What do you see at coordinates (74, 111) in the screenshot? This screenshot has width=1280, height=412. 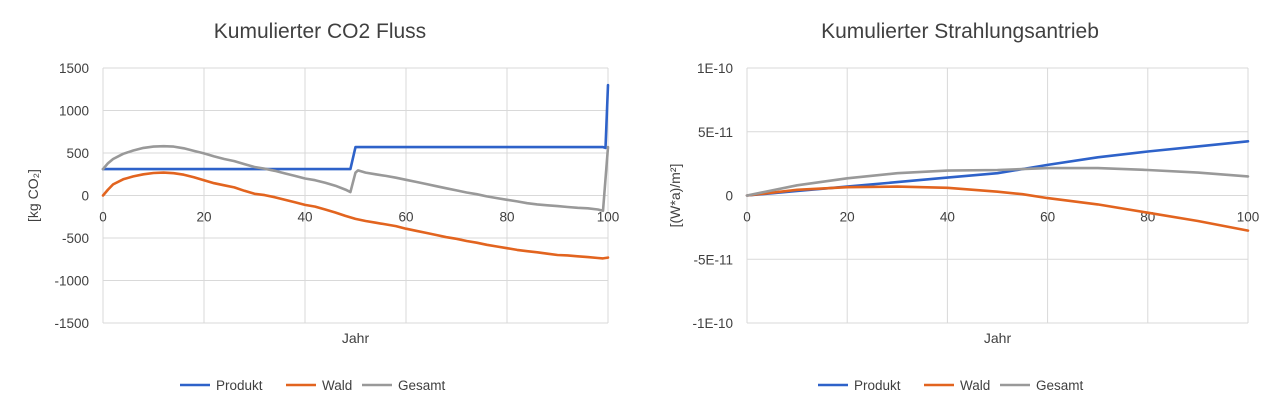 I see `y-tick-label: 1000` at bounding box center [74, 111].